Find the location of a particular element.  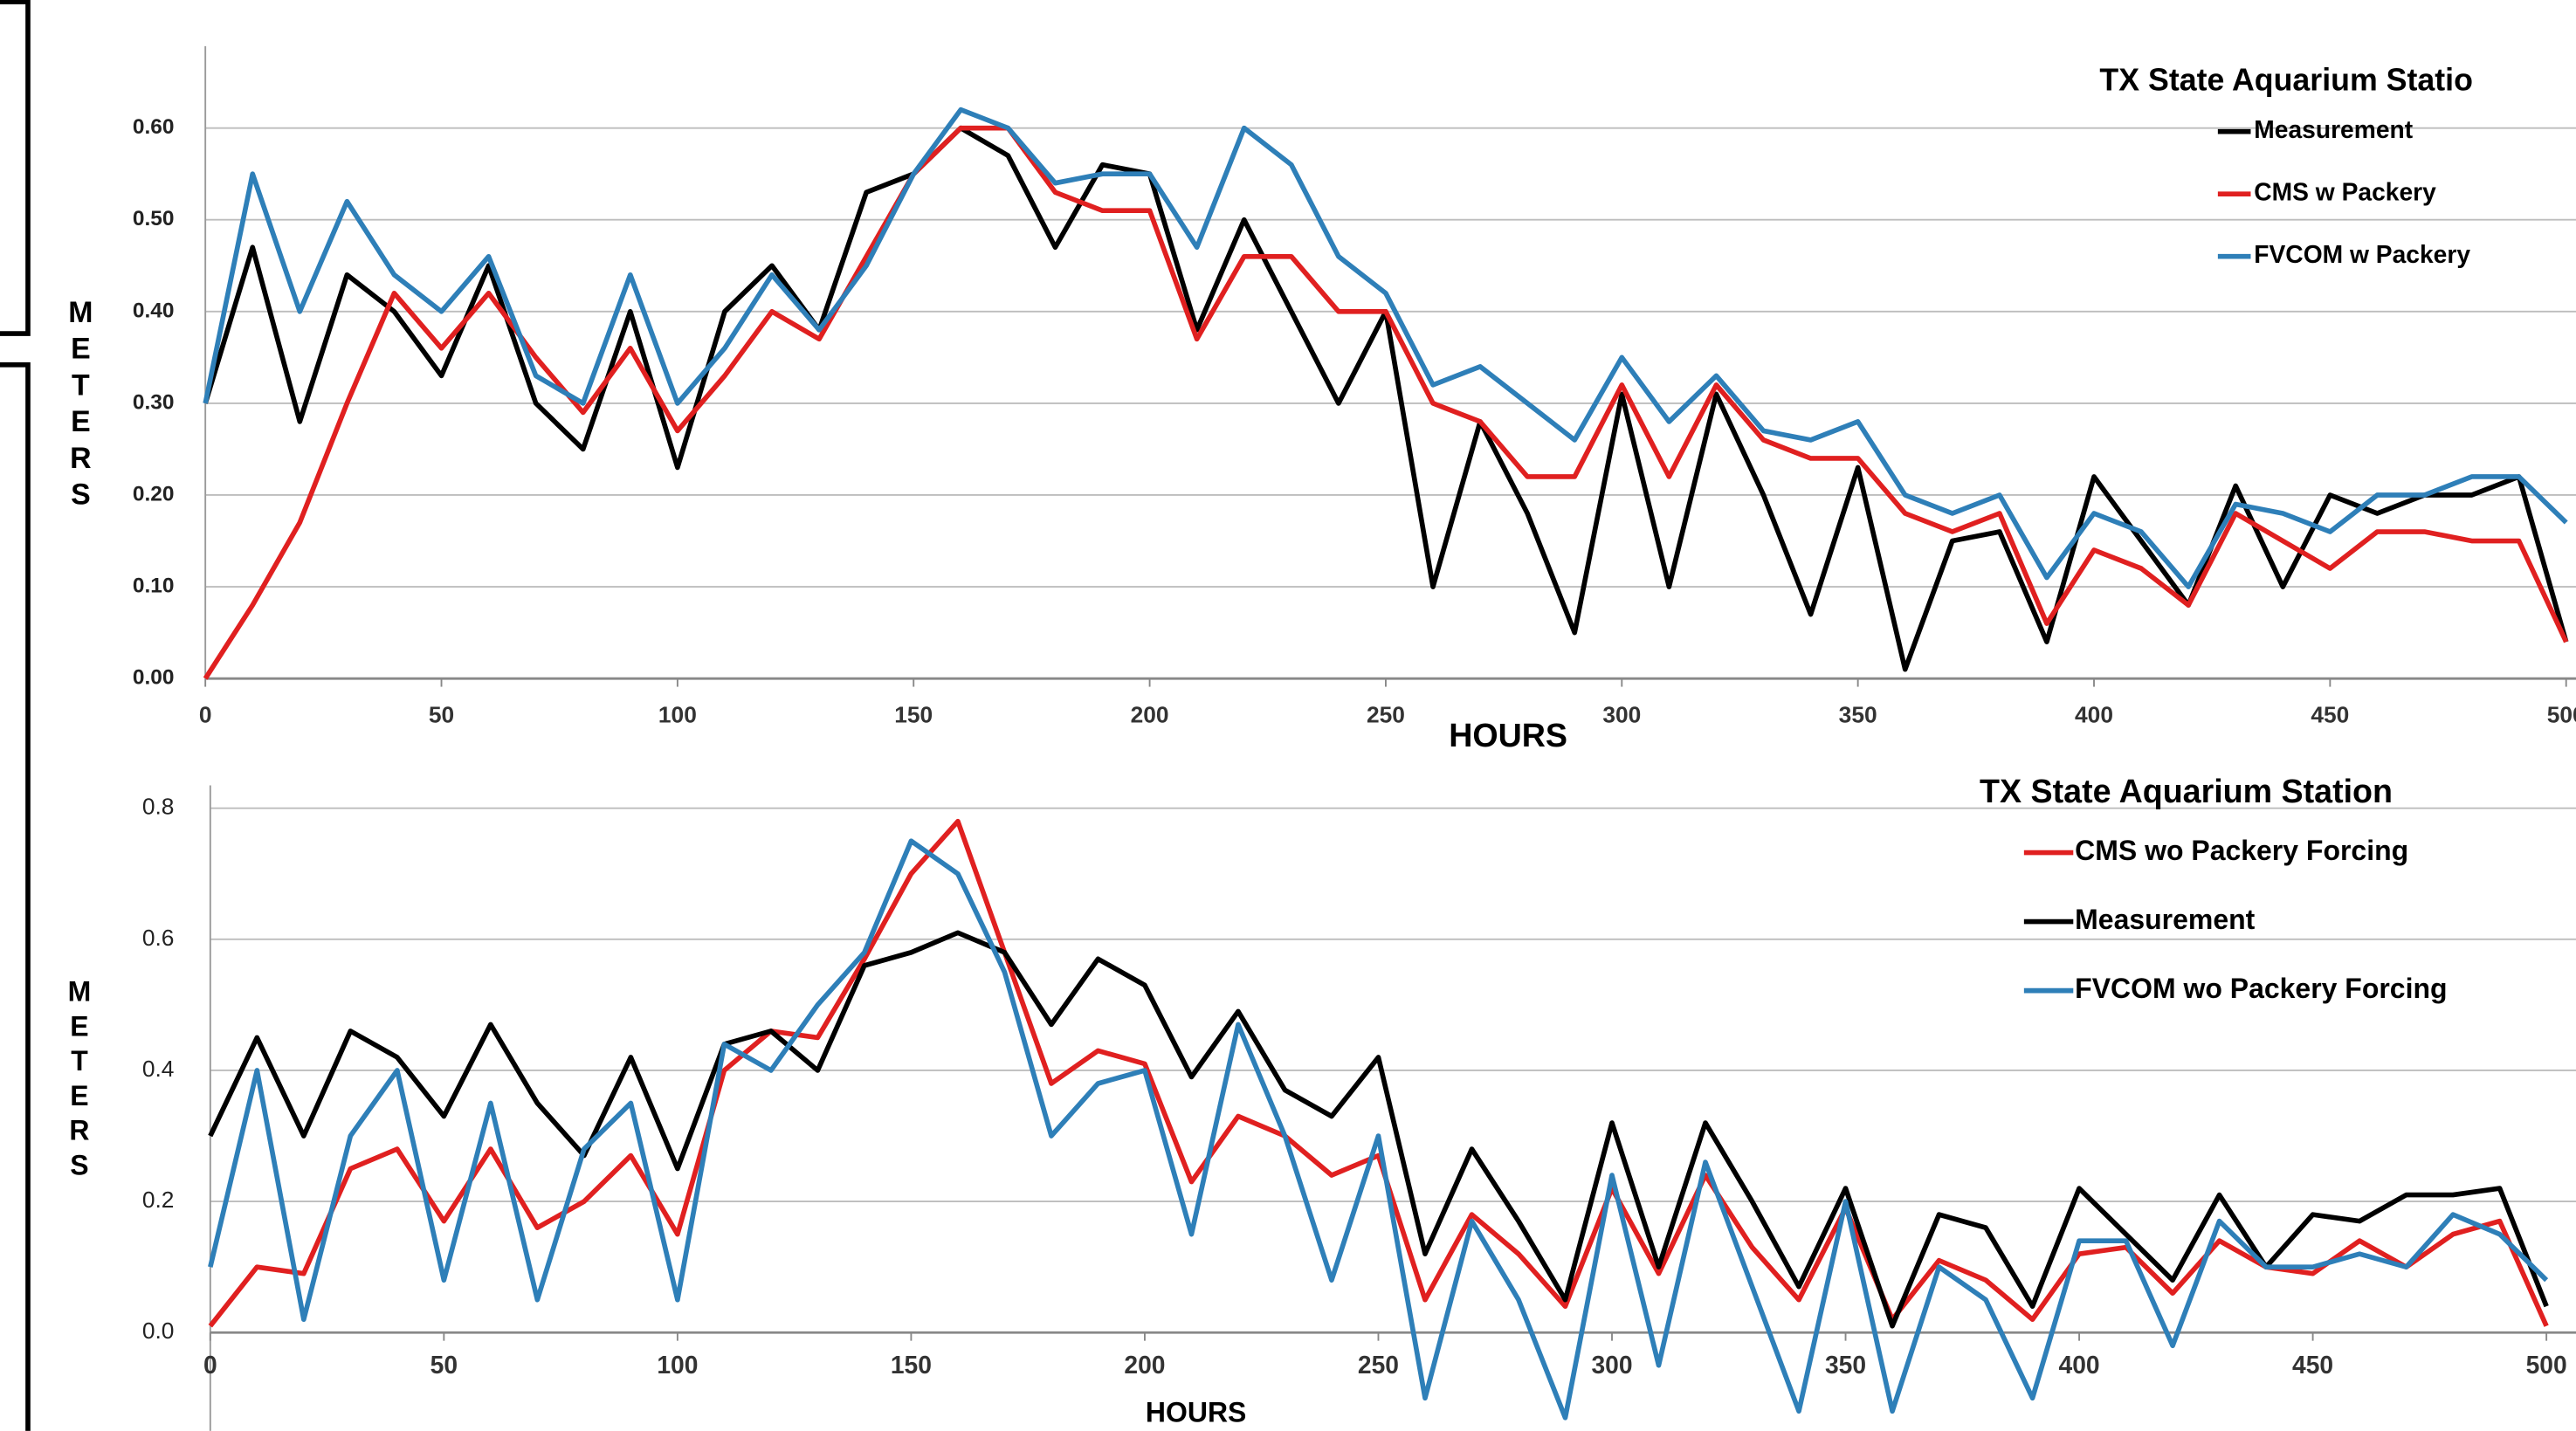

y-tick-label: 0.30 is located at coordinates (154, 402).